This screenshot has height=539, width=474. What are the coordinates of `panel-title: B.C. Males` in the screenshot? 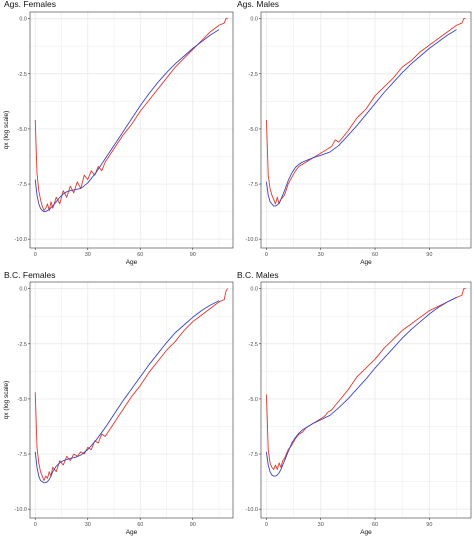 It's located at (258, 275).